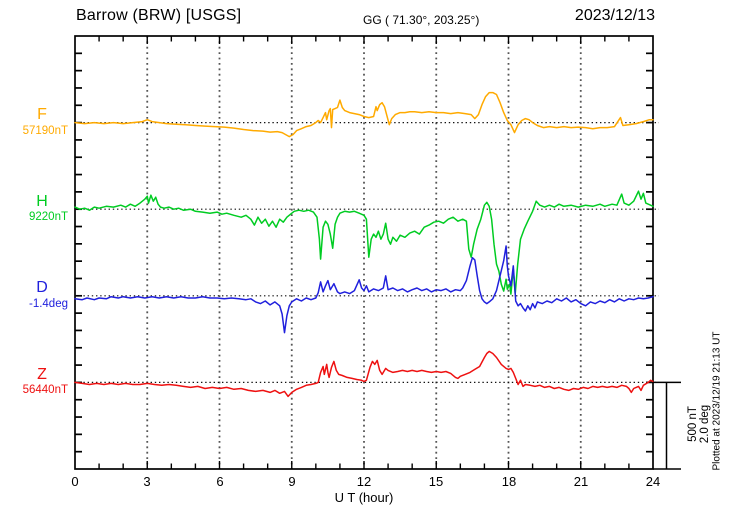 The height and width of the screenshot is (520, 730). I want to click on x-tick-3: 3, so click(147, 481).